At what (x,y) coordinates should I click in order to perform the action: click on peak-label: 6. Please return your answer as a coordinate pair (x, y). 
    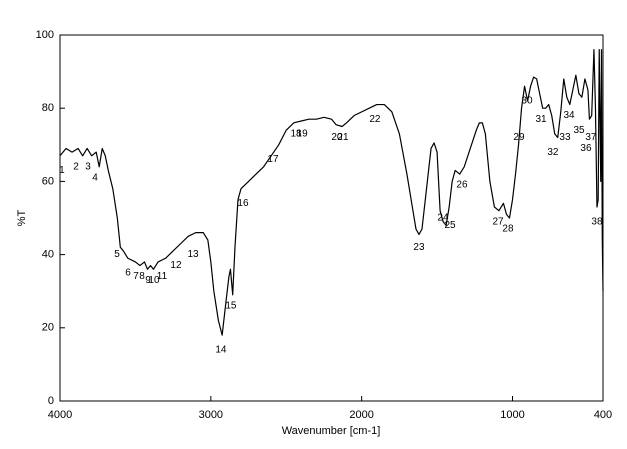
    Looking at the image, I should click on (128, 273).